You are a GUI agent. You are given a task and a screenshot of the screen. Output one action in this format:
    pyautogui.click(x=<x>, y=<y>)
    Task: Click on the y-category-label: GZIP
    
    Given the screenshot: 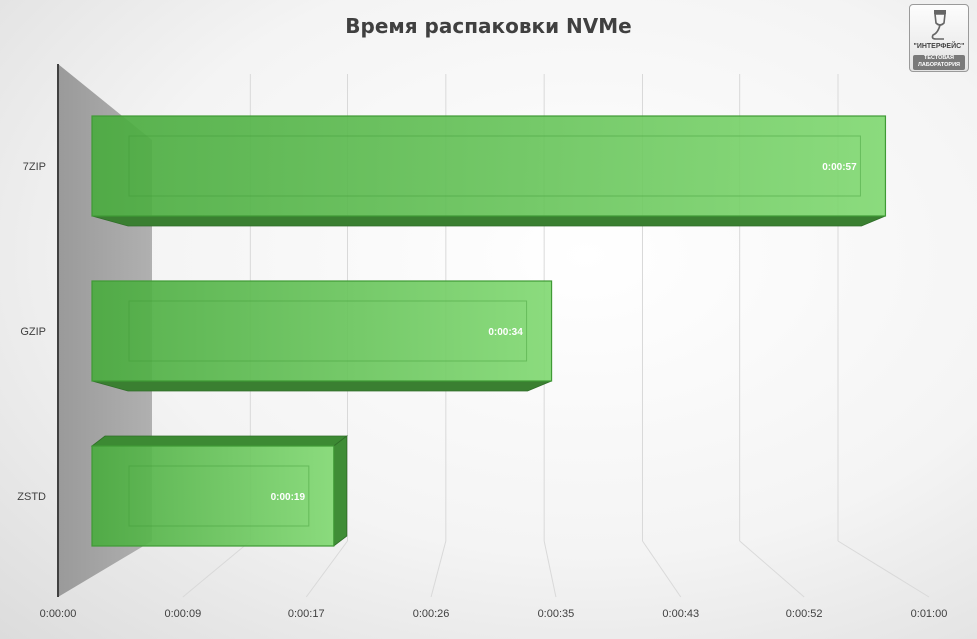 What is the action you would take?
    pyautogui.click(x=33, y=332)
    